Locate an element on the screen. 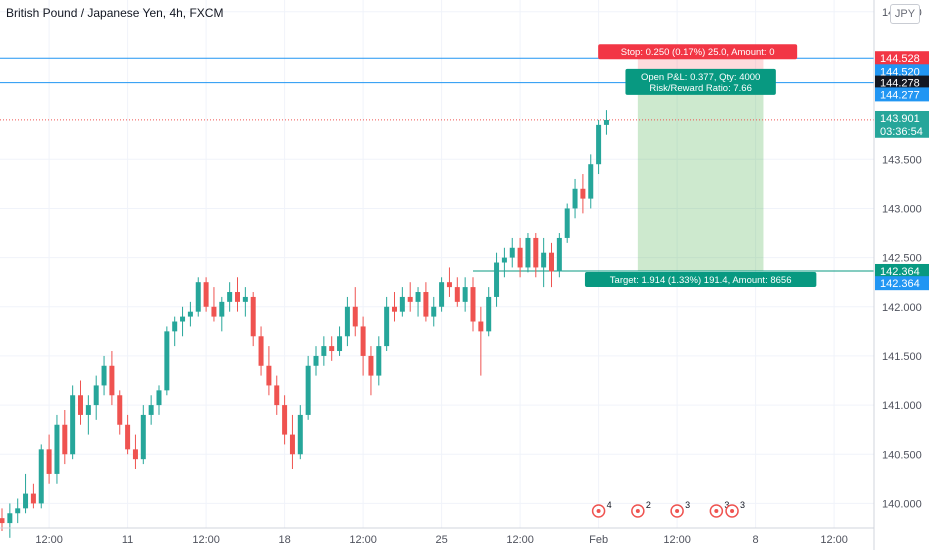 Image resolution: width=932 pixels, height=550 pixels. stop-label-text: Stop: 0.250 (0.17%) 25.0, Amount: 0 is located at coordinates (698, 52).